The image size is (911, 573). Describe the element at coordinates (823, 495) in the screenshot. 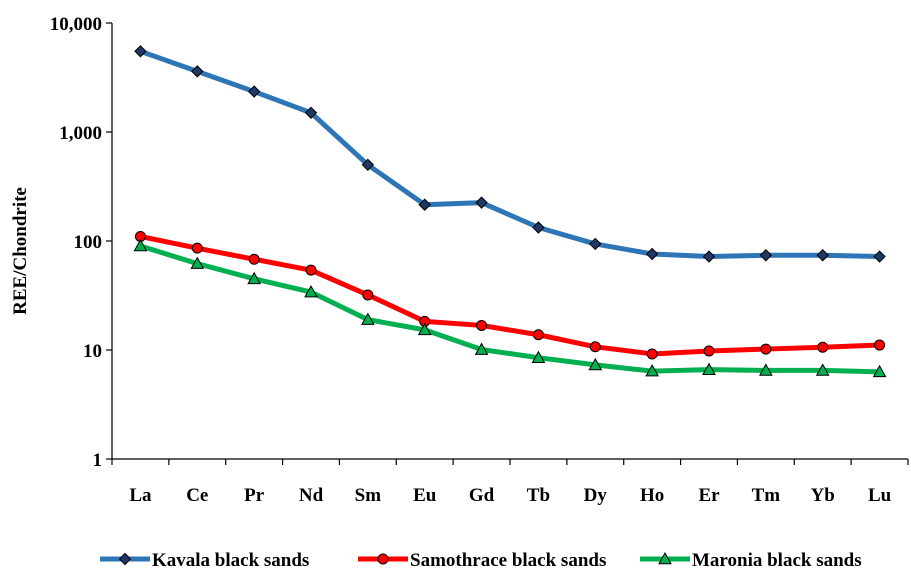

I see `x-tick-label: Yb` at that location.